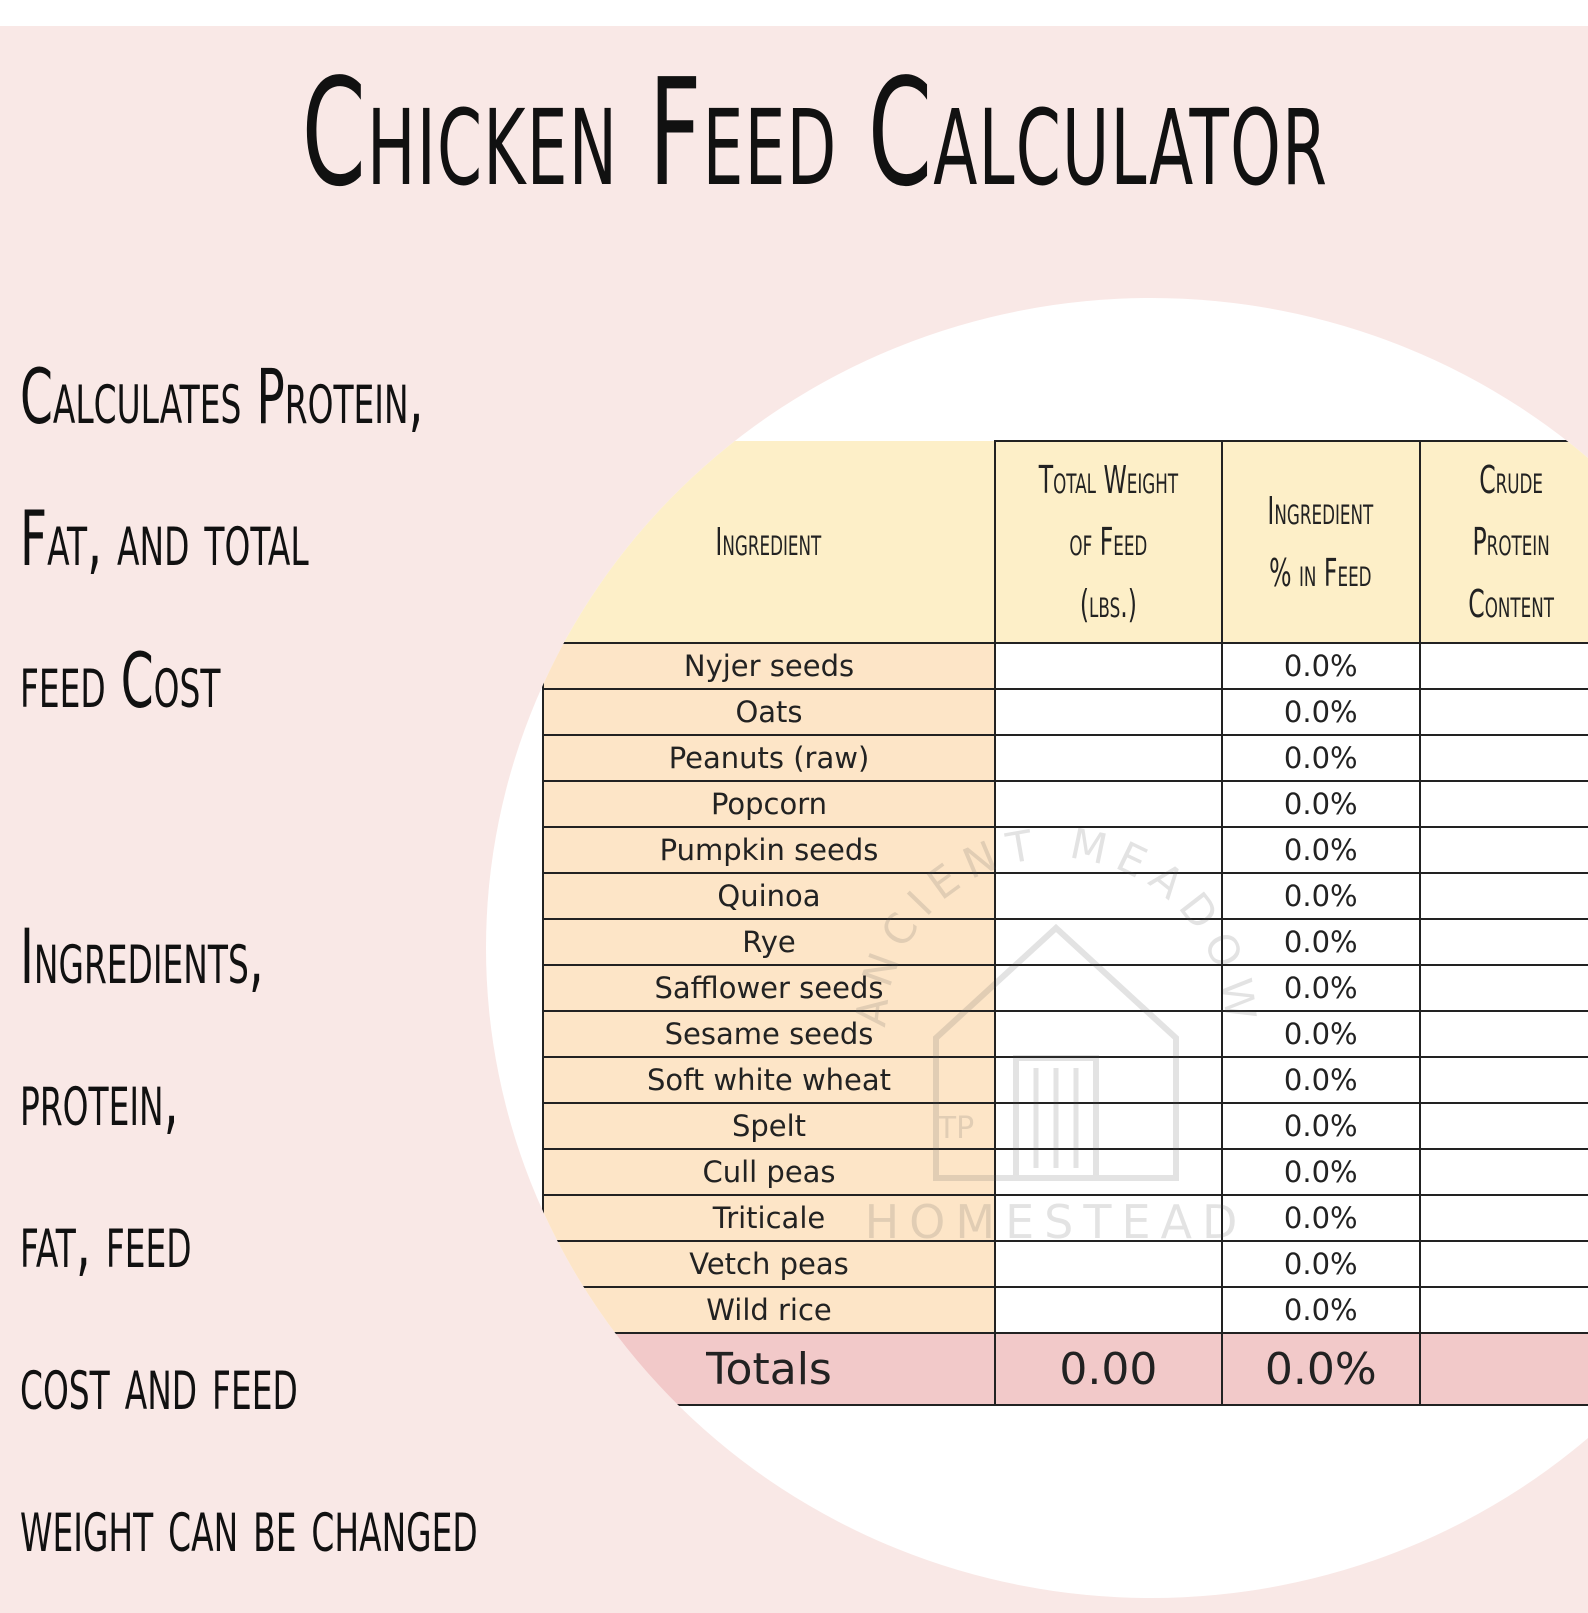 The image size is (1588, 1613). I want to click on totals-row: Totals 0.00 0.0%, so click(1065, 1369).